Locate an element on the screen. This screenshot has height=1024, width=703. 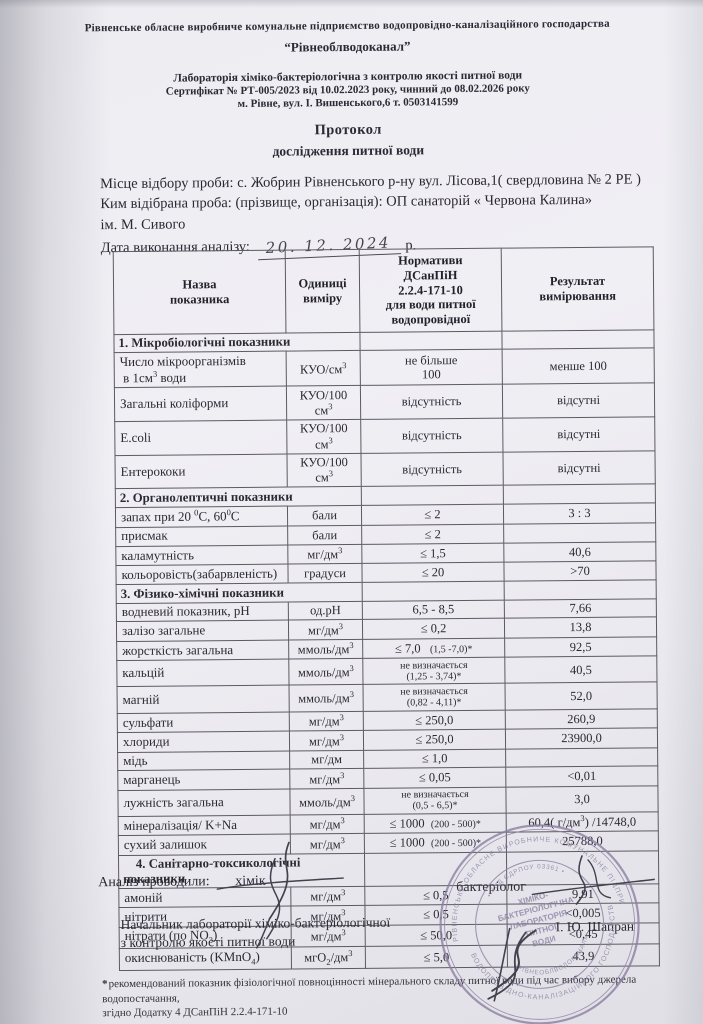
name-cell: кольоровість(забарвленість) is located at coordinates (202, 574).